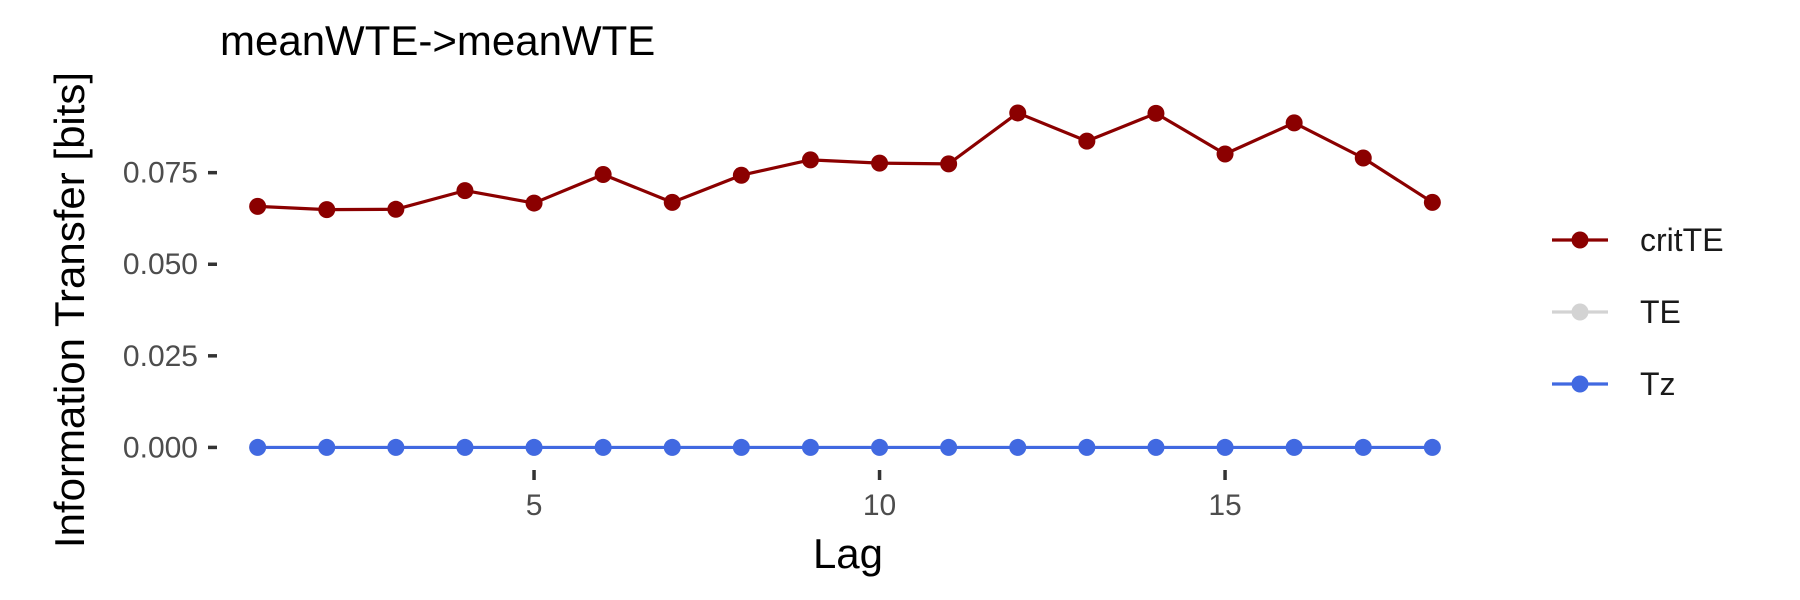  Describe the element at coordinates (1580, 312) in the screenshot. I see `legend-marker-te` at that location.